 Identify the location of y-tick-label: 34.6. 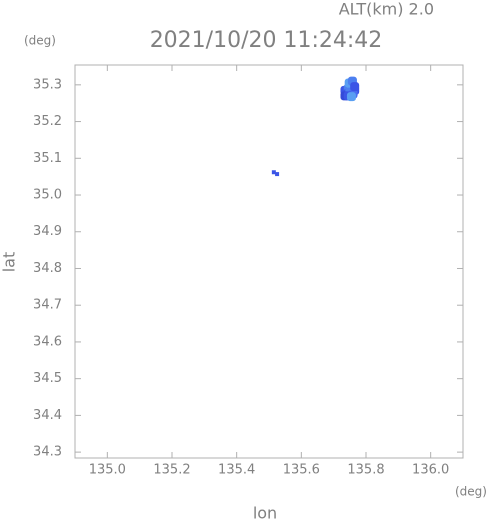
(47, 341).